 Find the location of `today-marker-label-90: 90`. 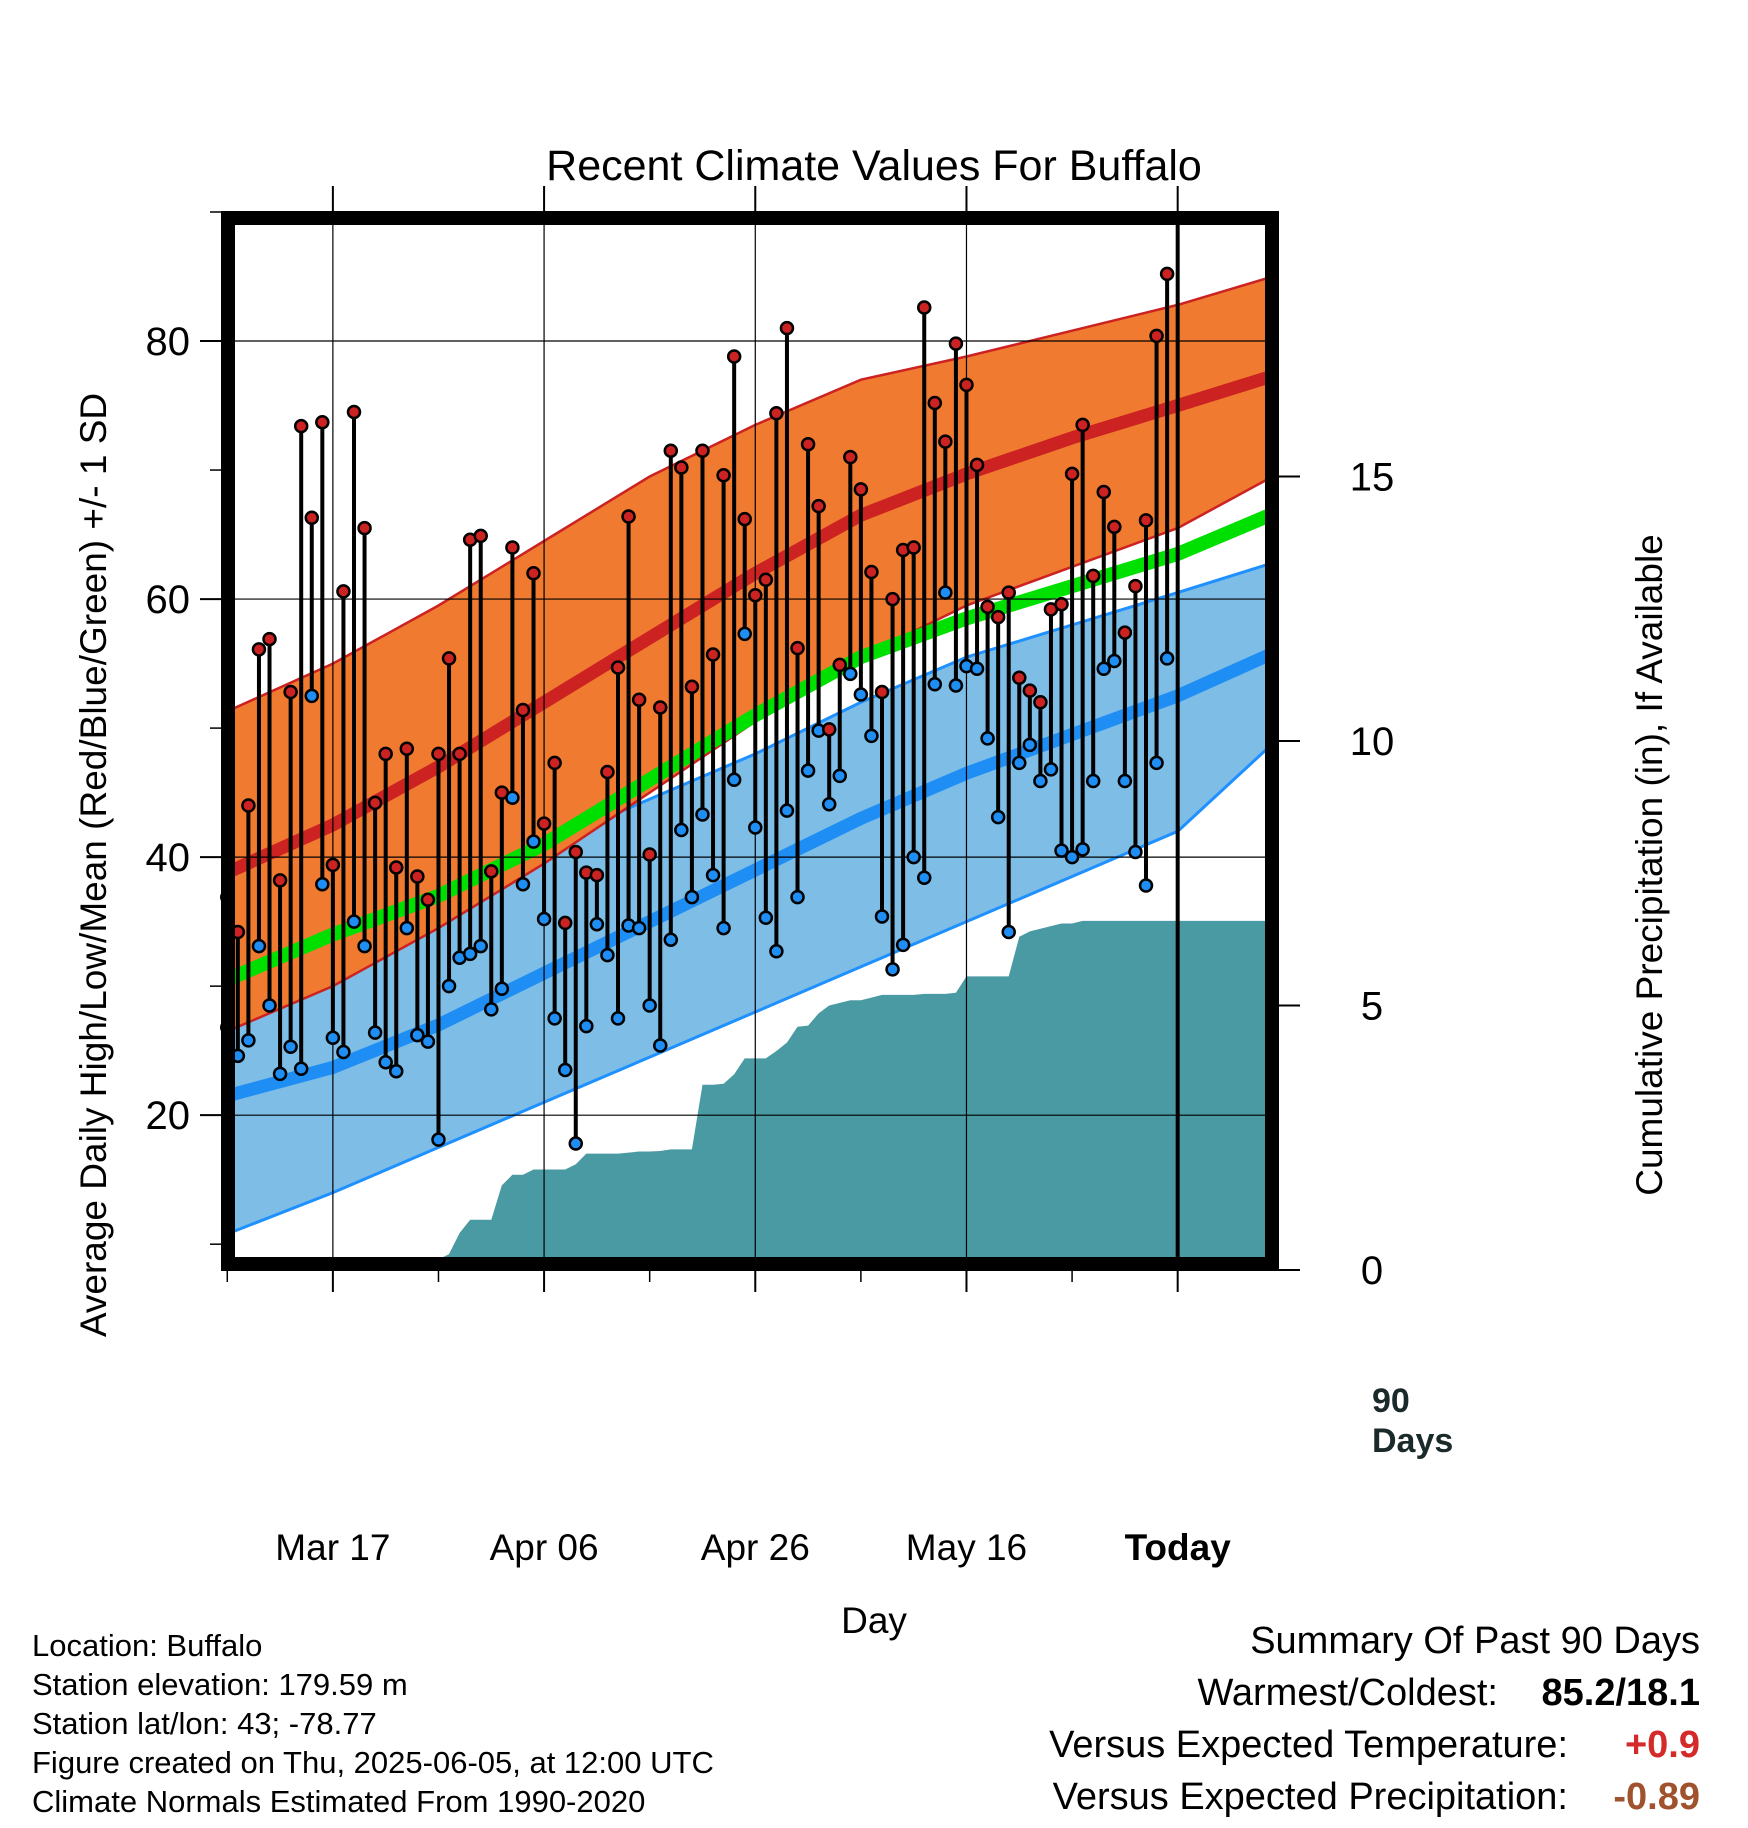

today-marker-label-90: 90 is located at coordinates (1391, 1401).